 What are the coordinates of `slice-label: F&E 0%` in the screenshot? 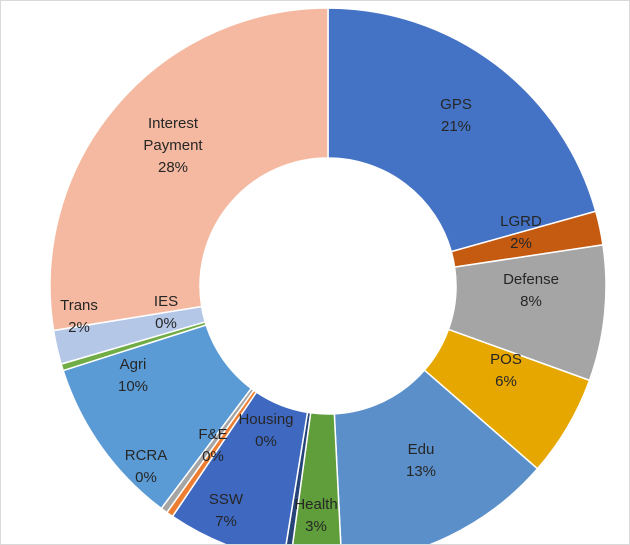 It's located at (213, 446).